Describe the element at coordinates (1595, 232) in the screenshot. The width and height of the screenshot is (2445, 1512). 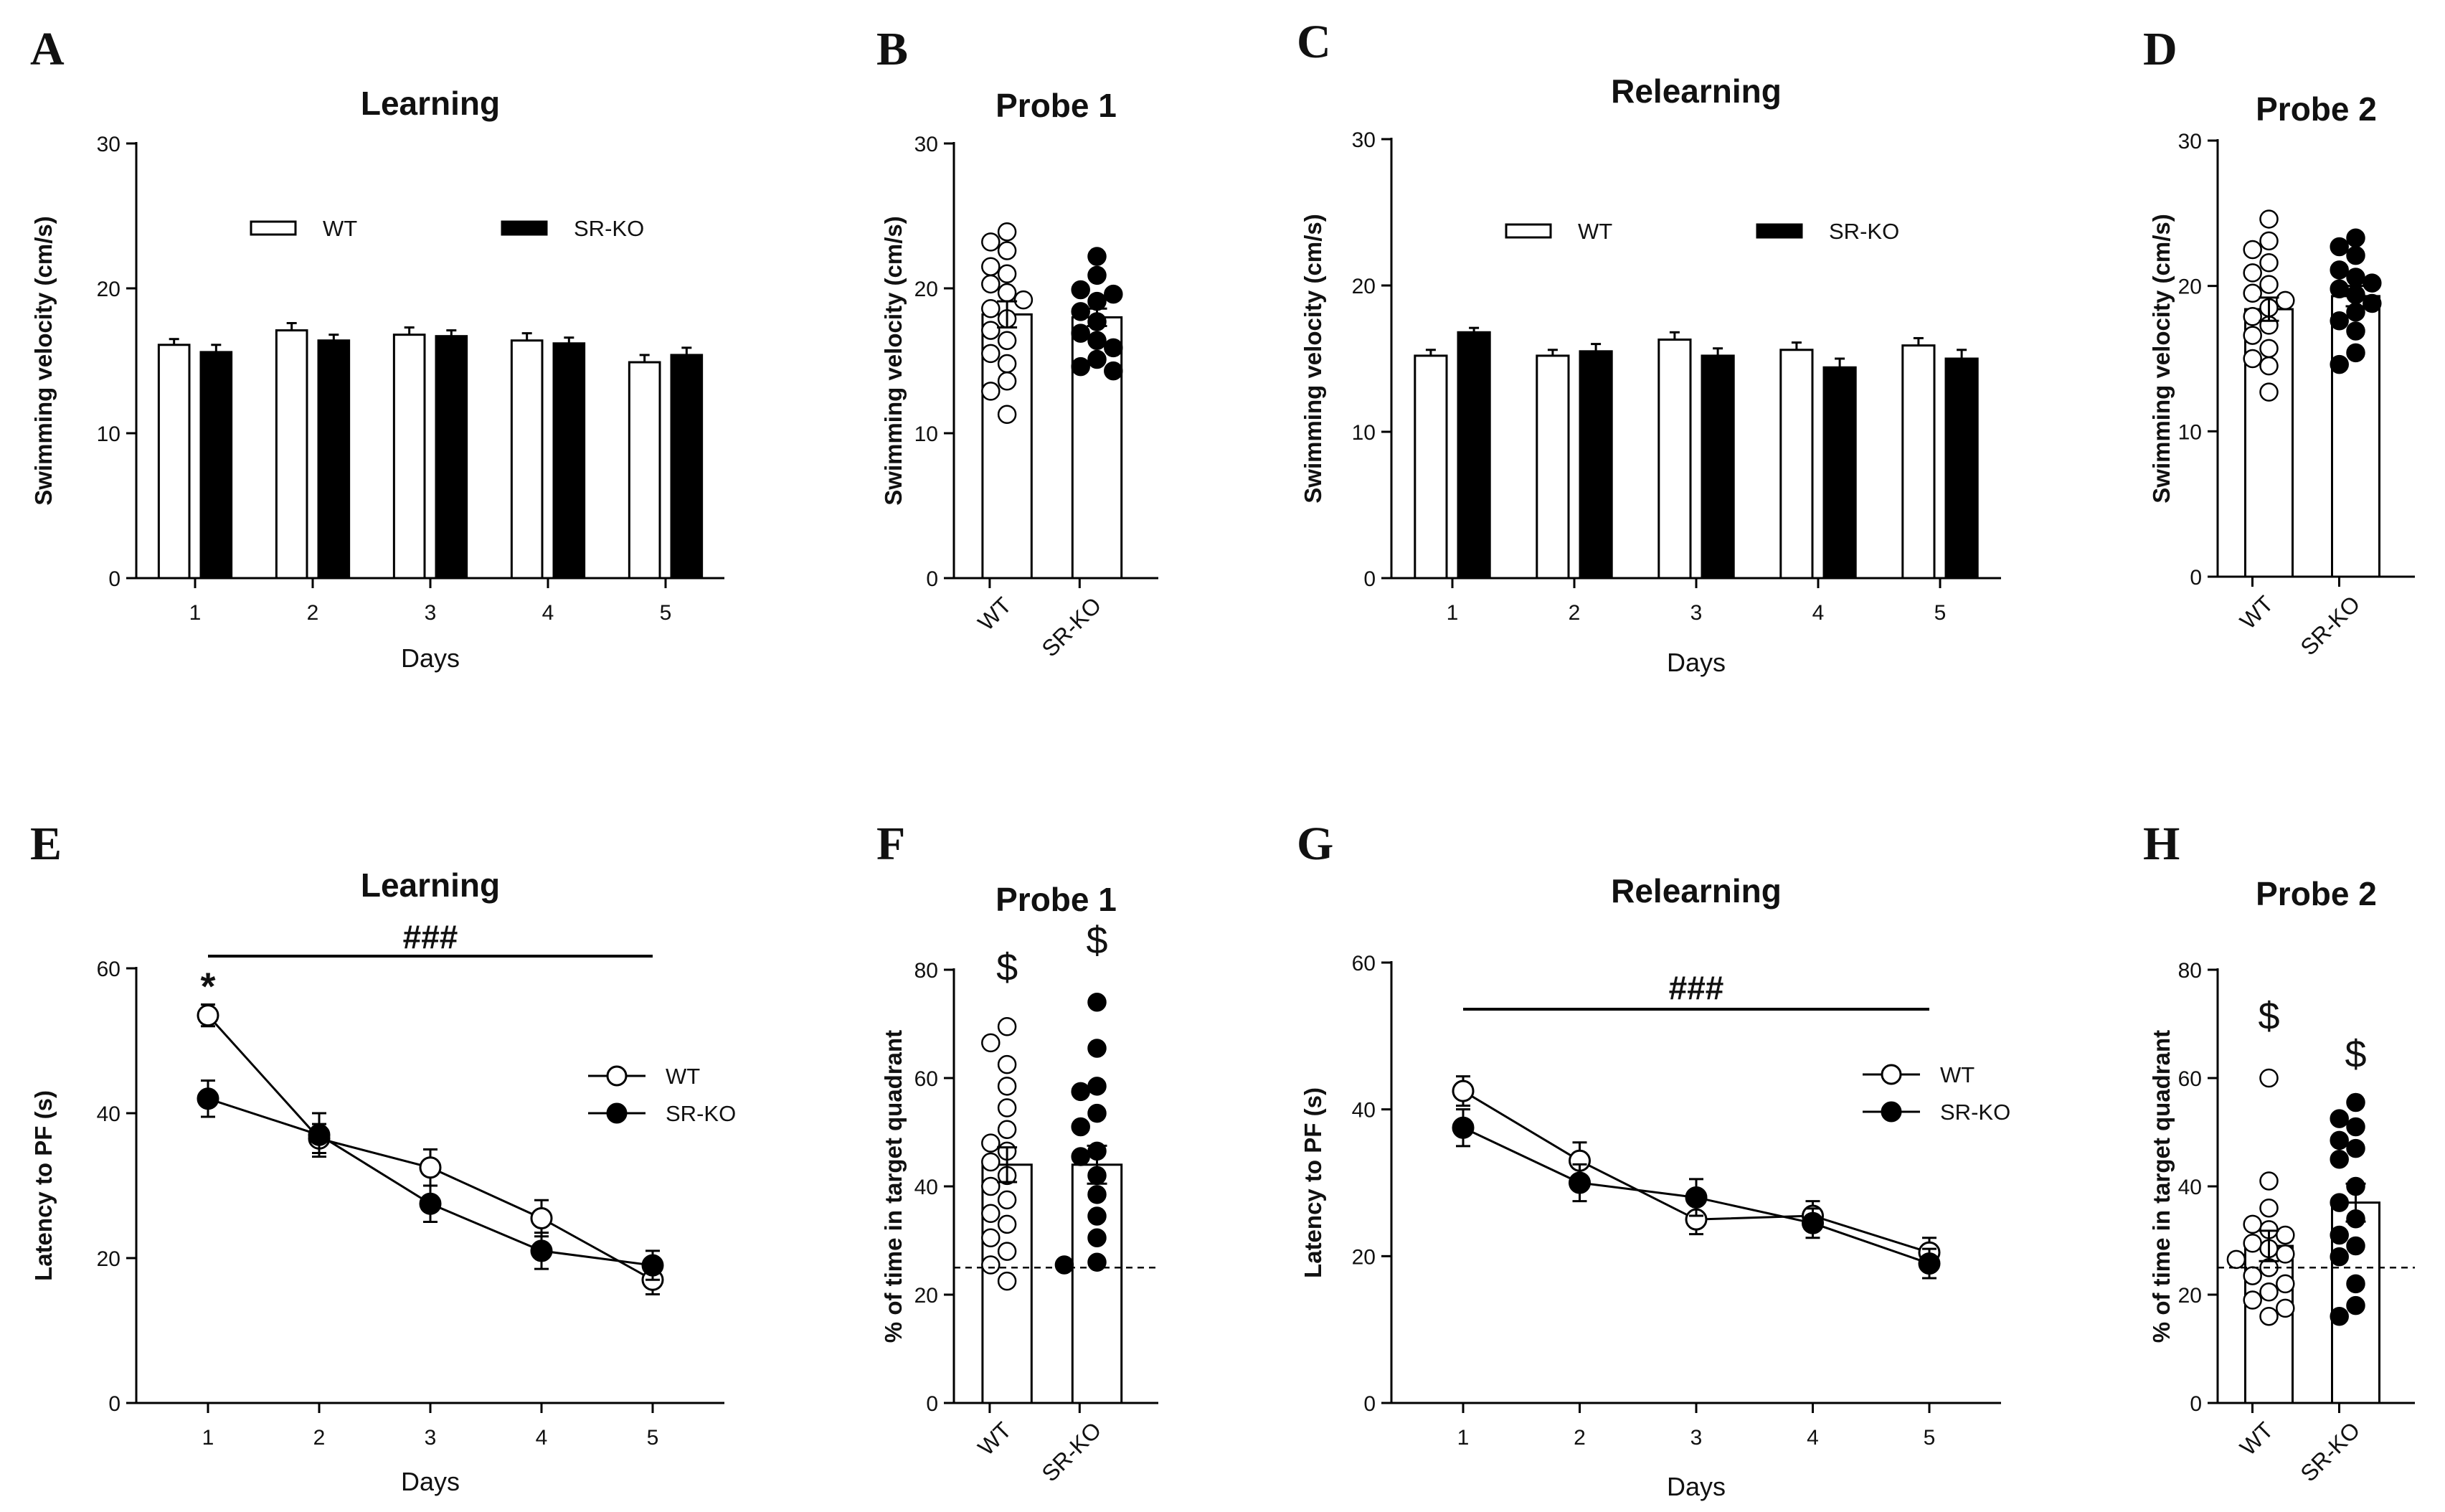
I see `legend-label-wt: WT` at that location.